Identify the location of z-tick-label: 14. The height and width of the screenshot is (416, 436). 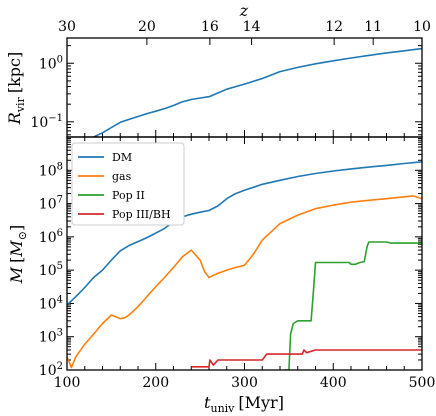
(252, 27).